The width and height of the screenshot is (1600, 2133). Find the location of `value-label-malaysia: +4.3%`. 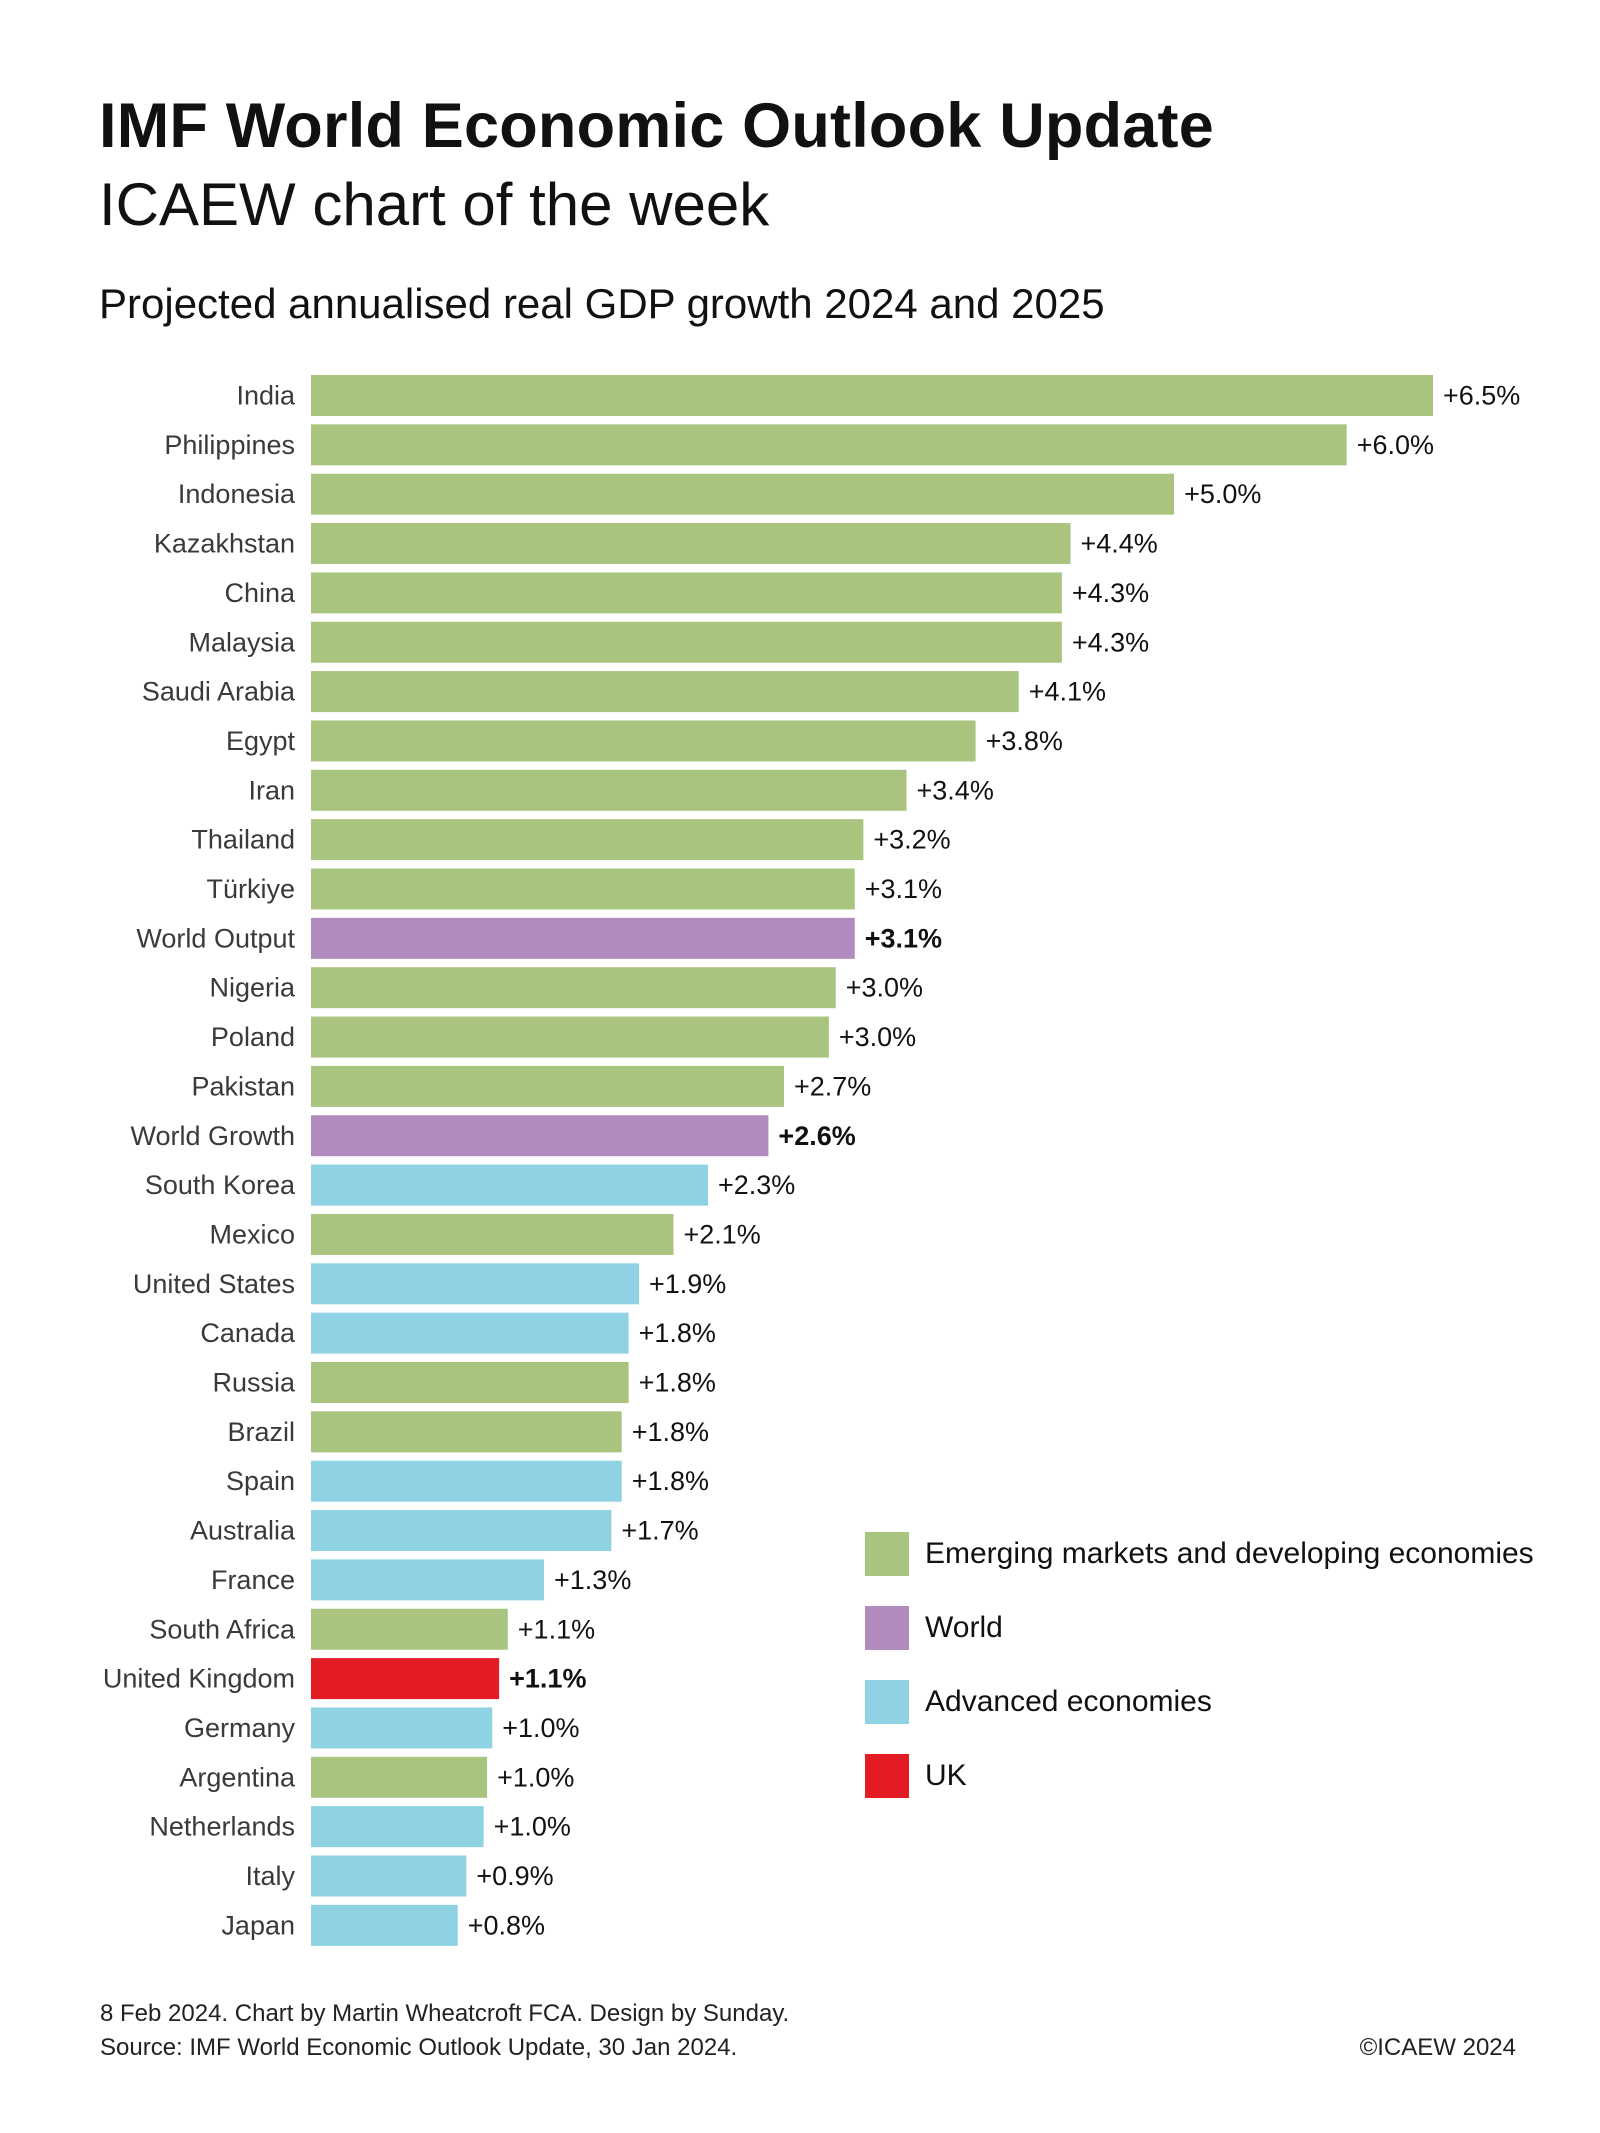

value-label-malaysia: +4.3% is located at coordinates (1110, 642).